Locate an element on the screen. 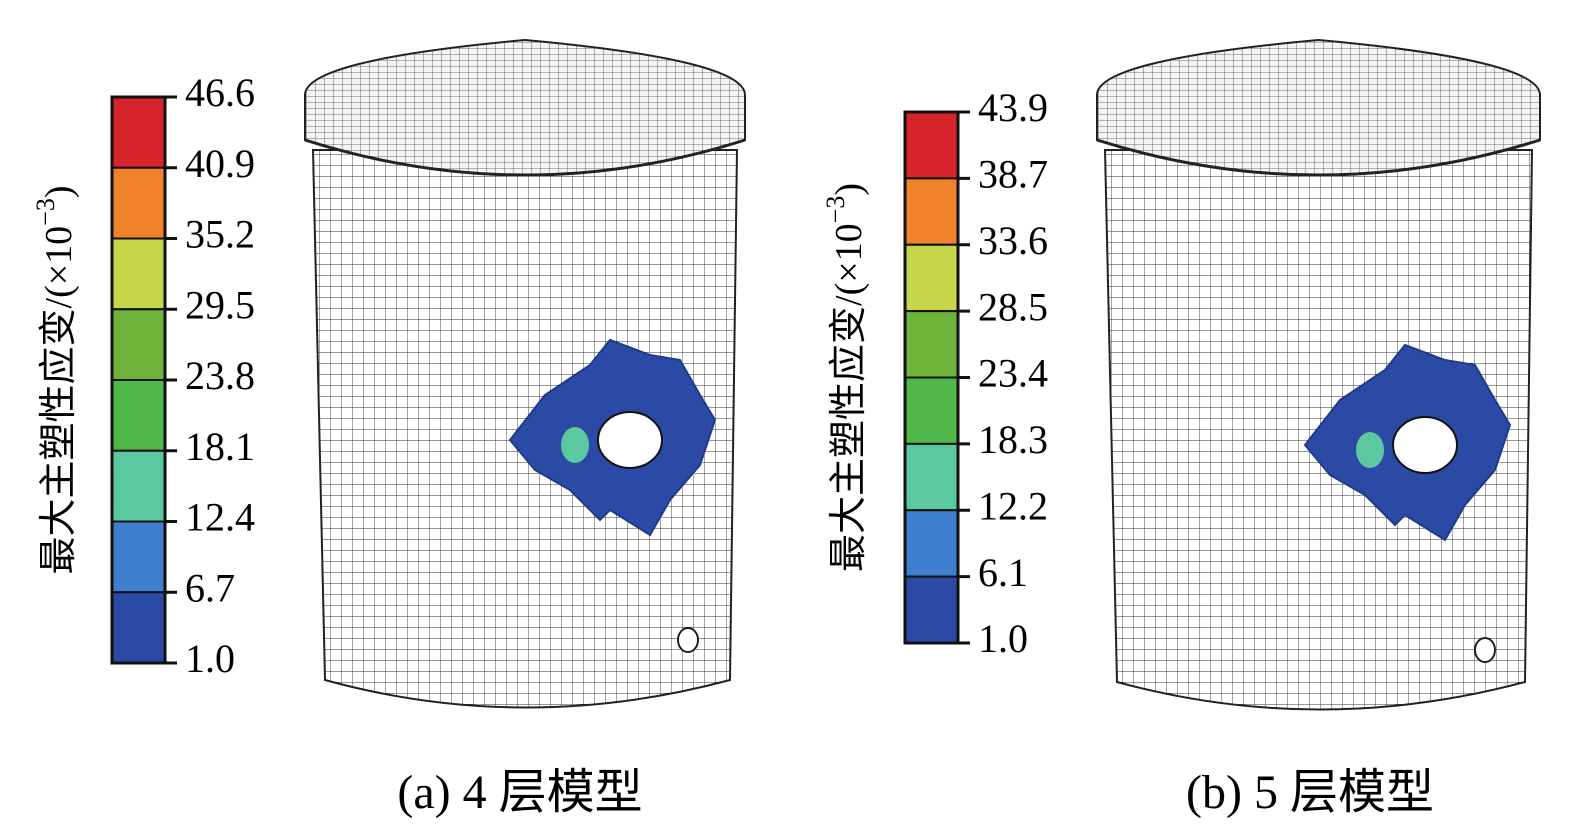  tick-label: 29.5 is located at coordinates (220, 304).